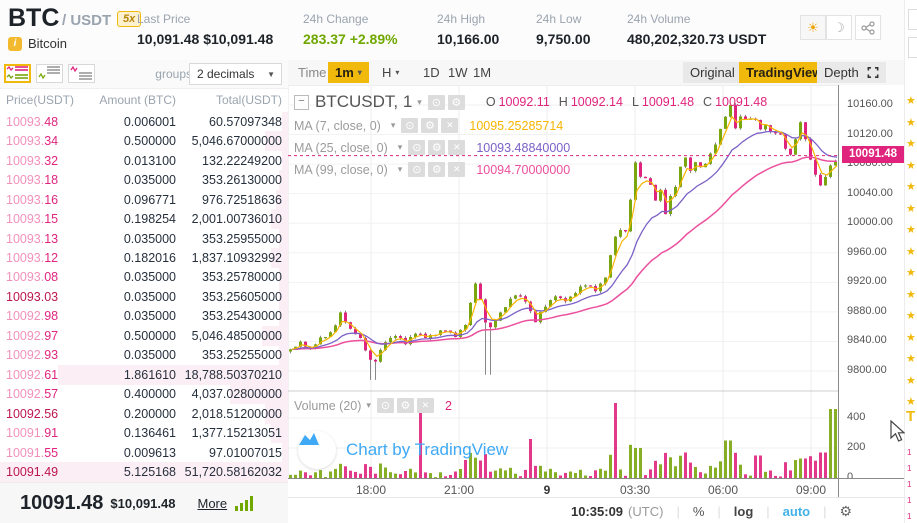  I want to click on fullscreen-icon, so click(875, 72).